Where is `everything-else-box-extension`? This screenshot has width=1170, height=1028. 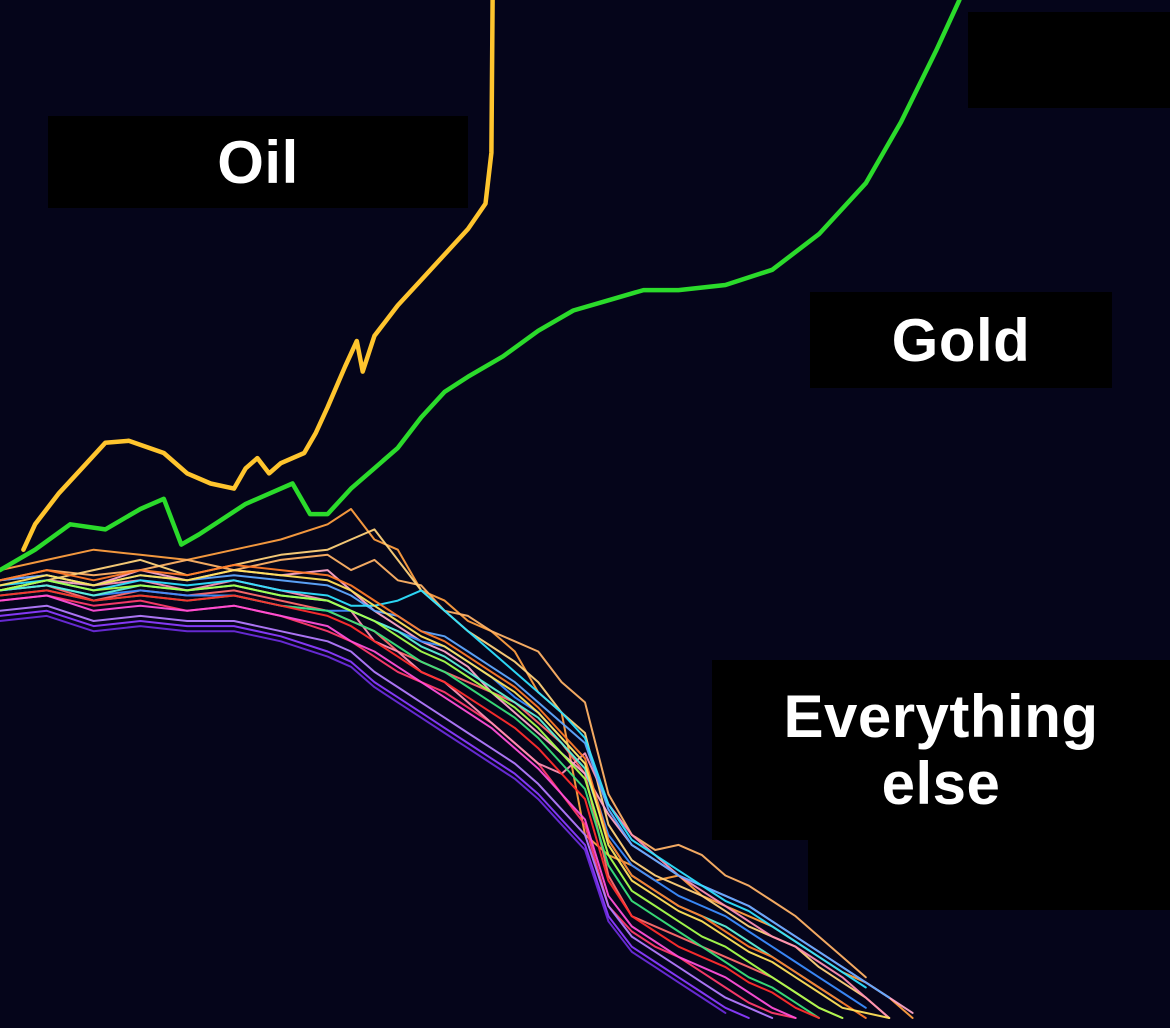
everything-else-box-extension is located at coordinates (989, 871).